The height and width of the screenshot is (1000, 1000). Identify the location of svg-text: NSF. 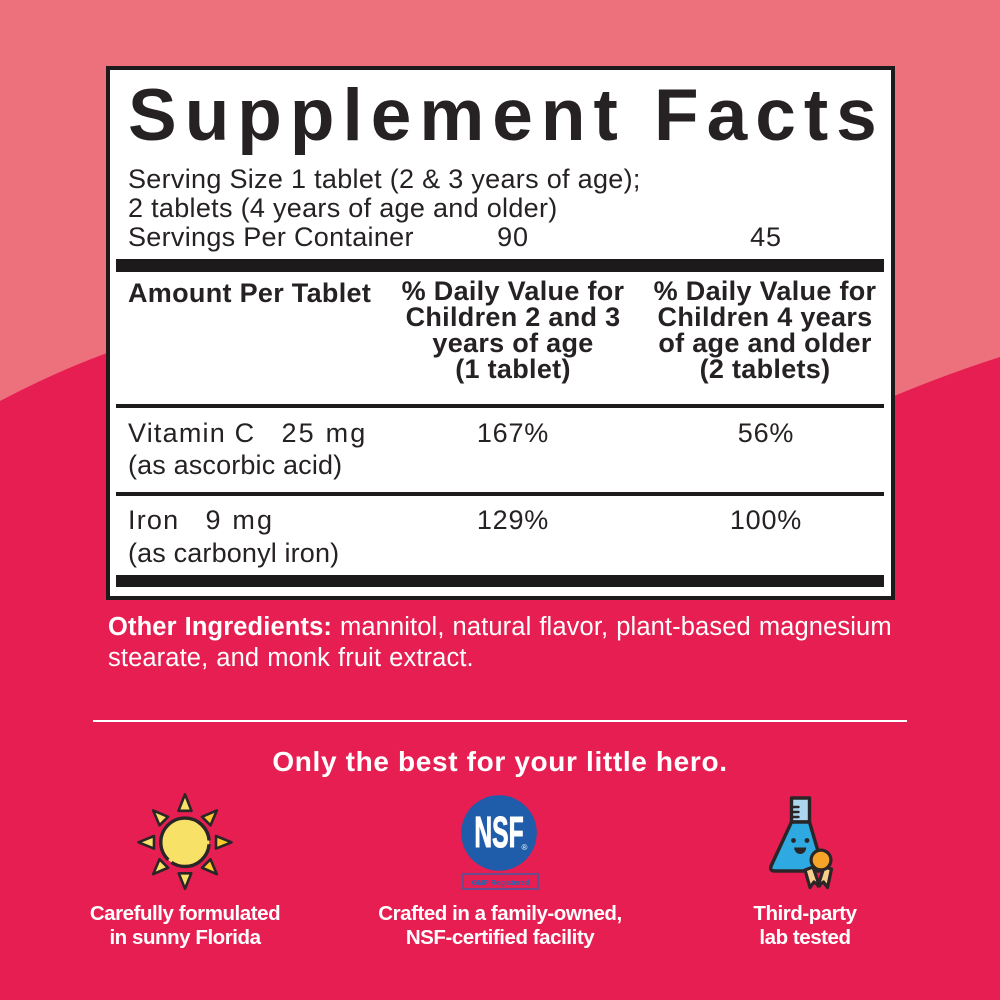
(498, 832).